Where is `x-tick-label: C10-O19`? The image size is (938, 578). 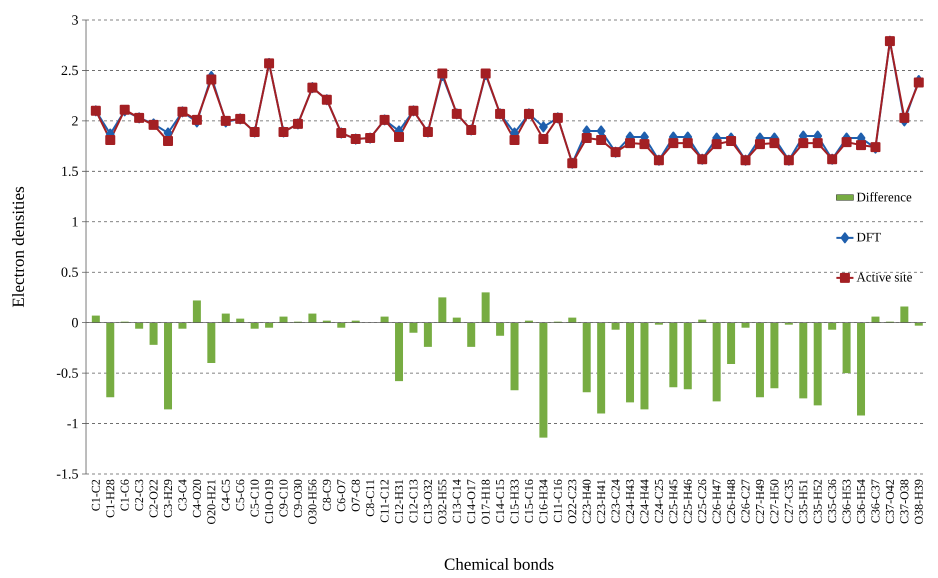
x-tick-label: C10-O19 is located at coordinates (269, 502).